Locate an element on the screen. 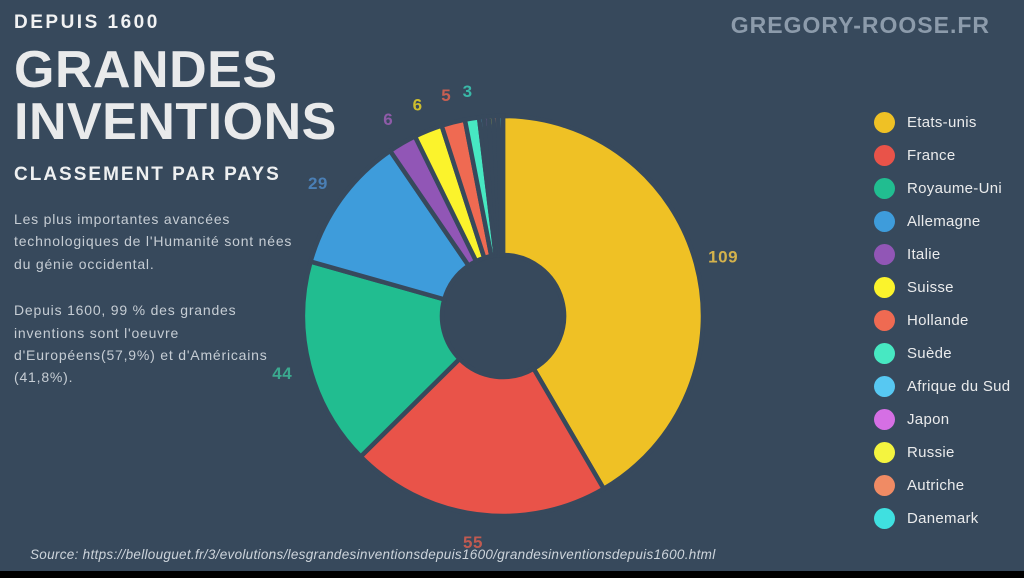  page-title-line1: GRANDES is located at coordinates (146, 70).